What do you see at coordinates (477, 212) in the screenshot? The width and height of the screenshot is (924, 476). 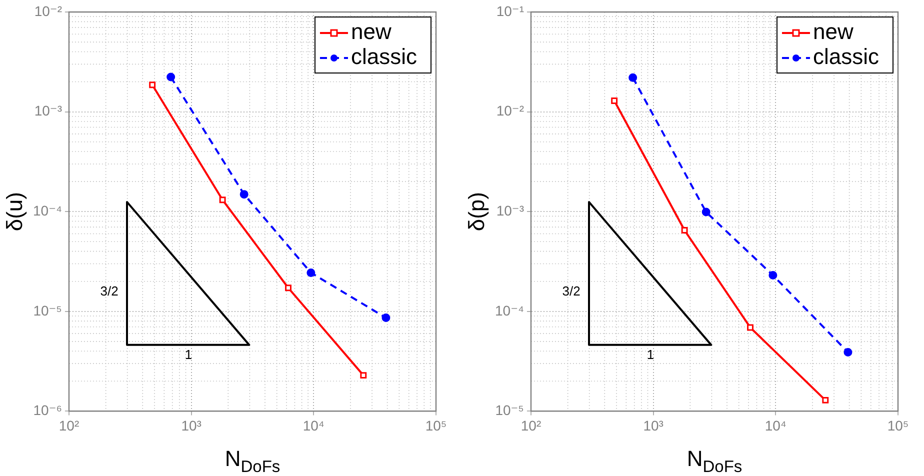 I see `y-axis-title: δ(p)` at bounding box center [477, 212].